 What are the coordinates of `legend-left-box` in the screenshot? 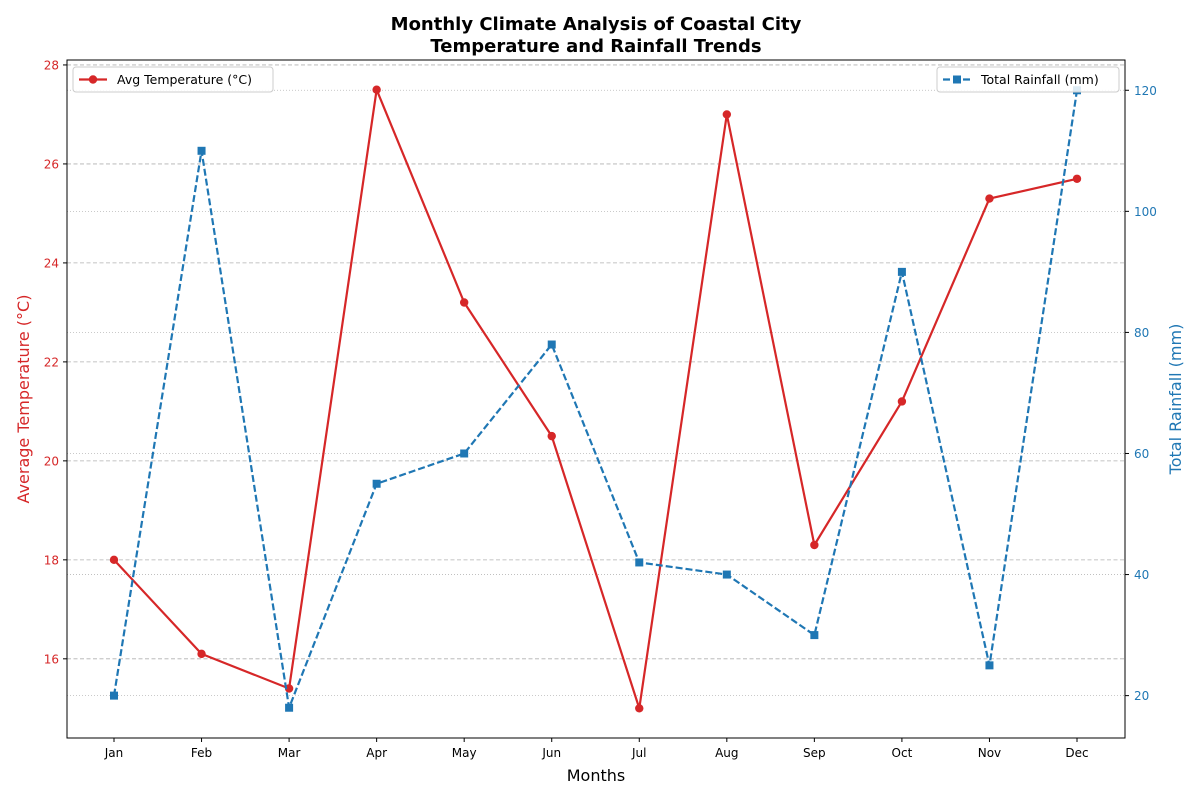 It's located at (173, 79).